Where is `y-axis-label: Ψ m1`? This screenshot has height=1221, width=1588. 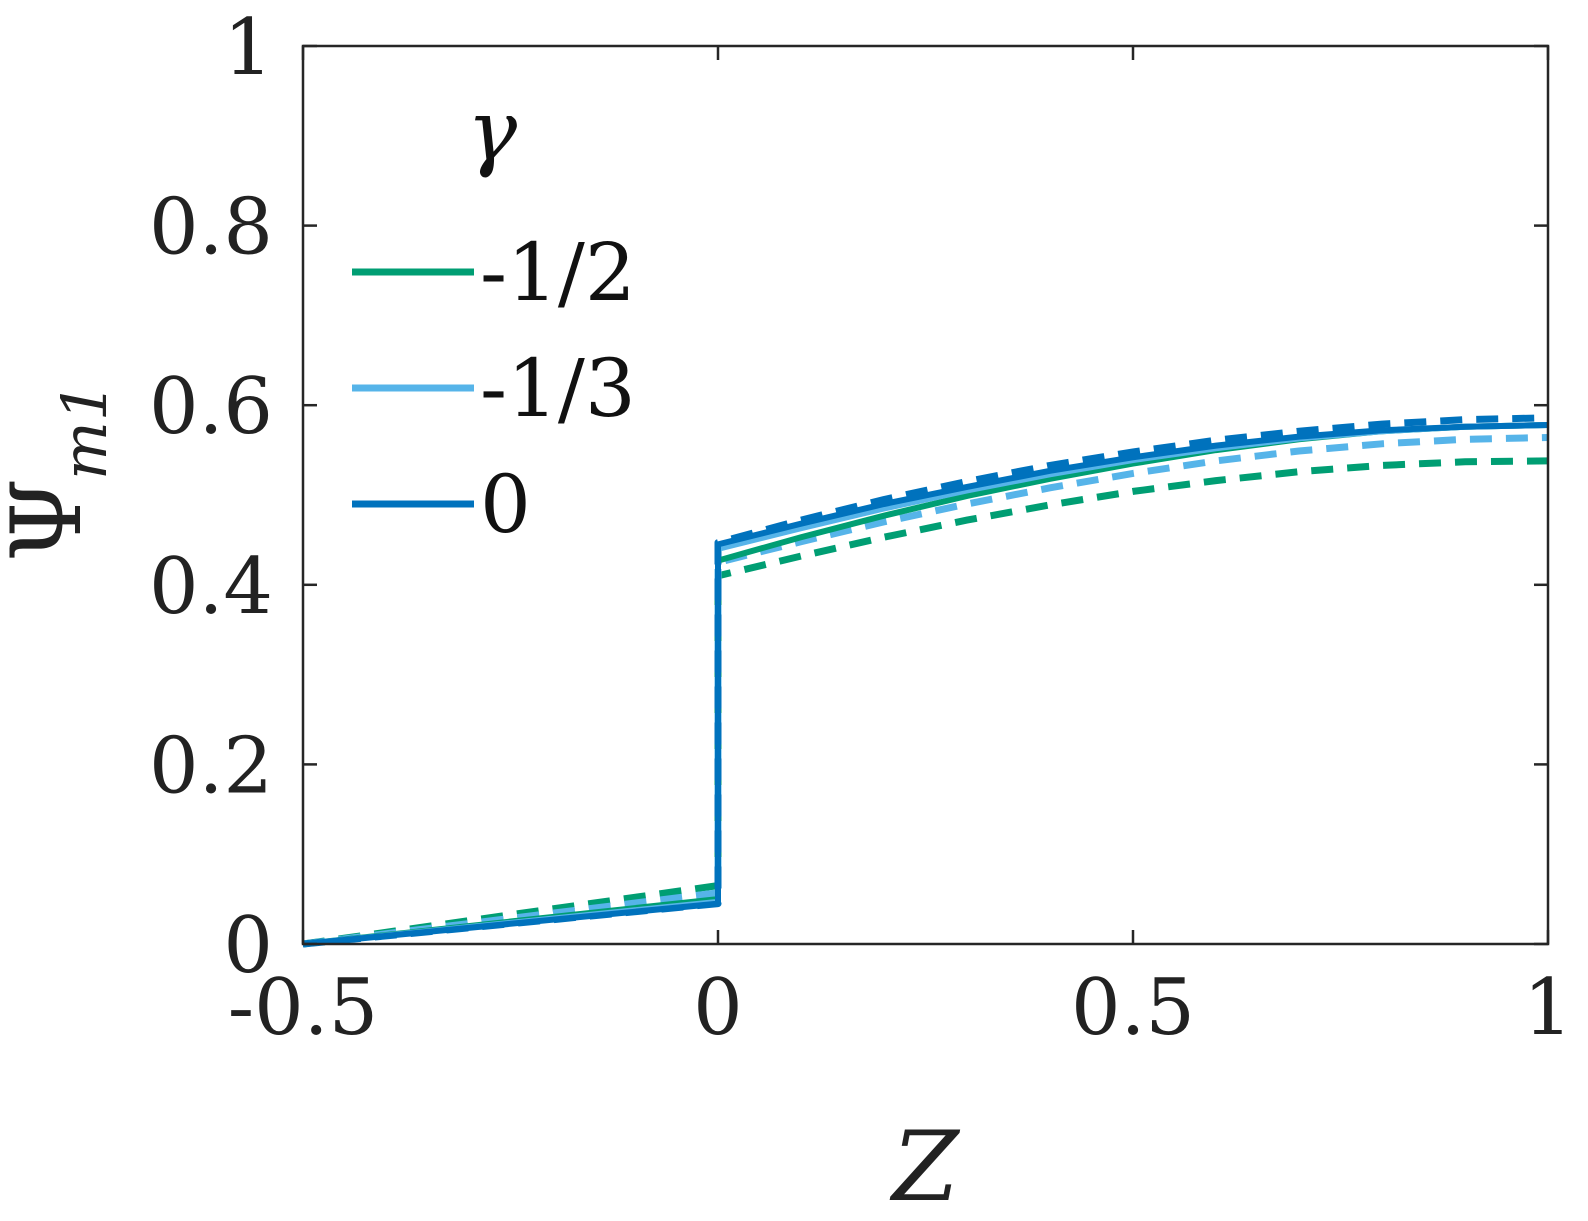 y-axis-label: Ψ m1 is located at coordinates (60, 472).